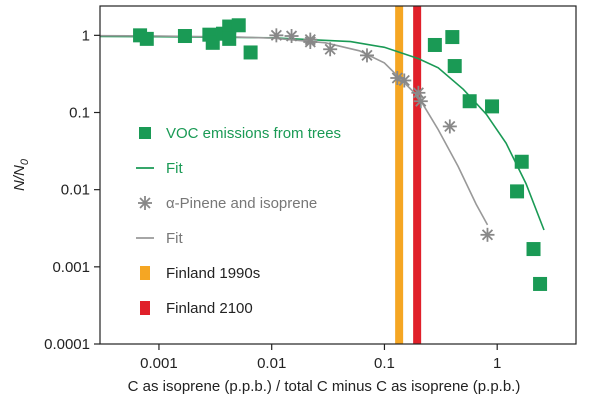 The image size is (600, 401). What do you see at coordinates (213, 273) in the screenshot?
I see `legend-label: Finland 1990s` at bounding box center [213, 273].